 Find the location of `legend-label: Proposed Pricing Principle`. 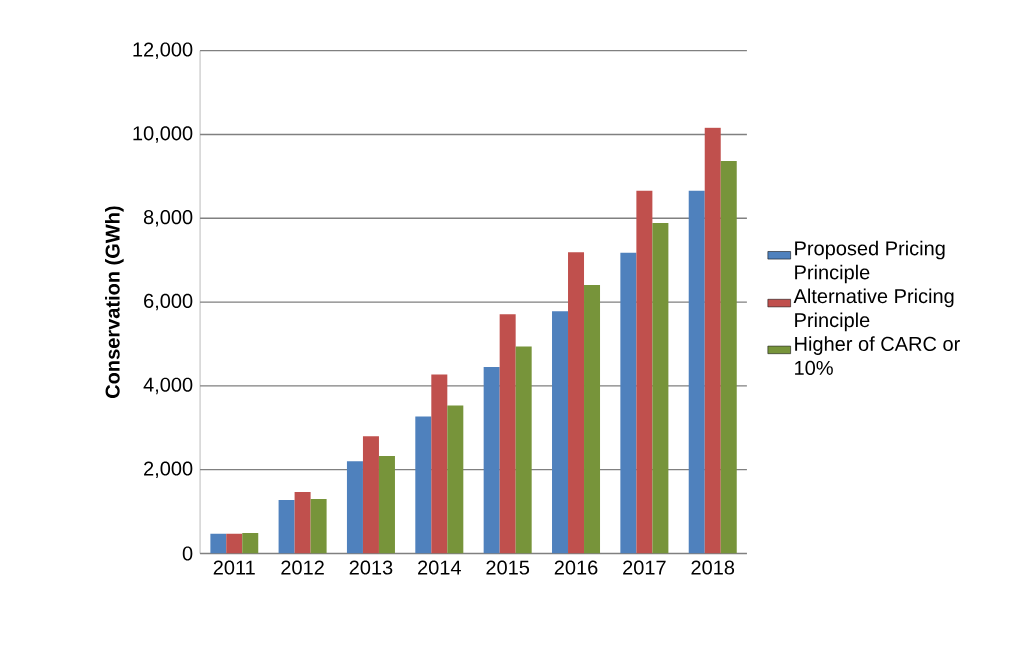

legend-label: Proposed Pricing Principle is located at coordinates (870, 262).